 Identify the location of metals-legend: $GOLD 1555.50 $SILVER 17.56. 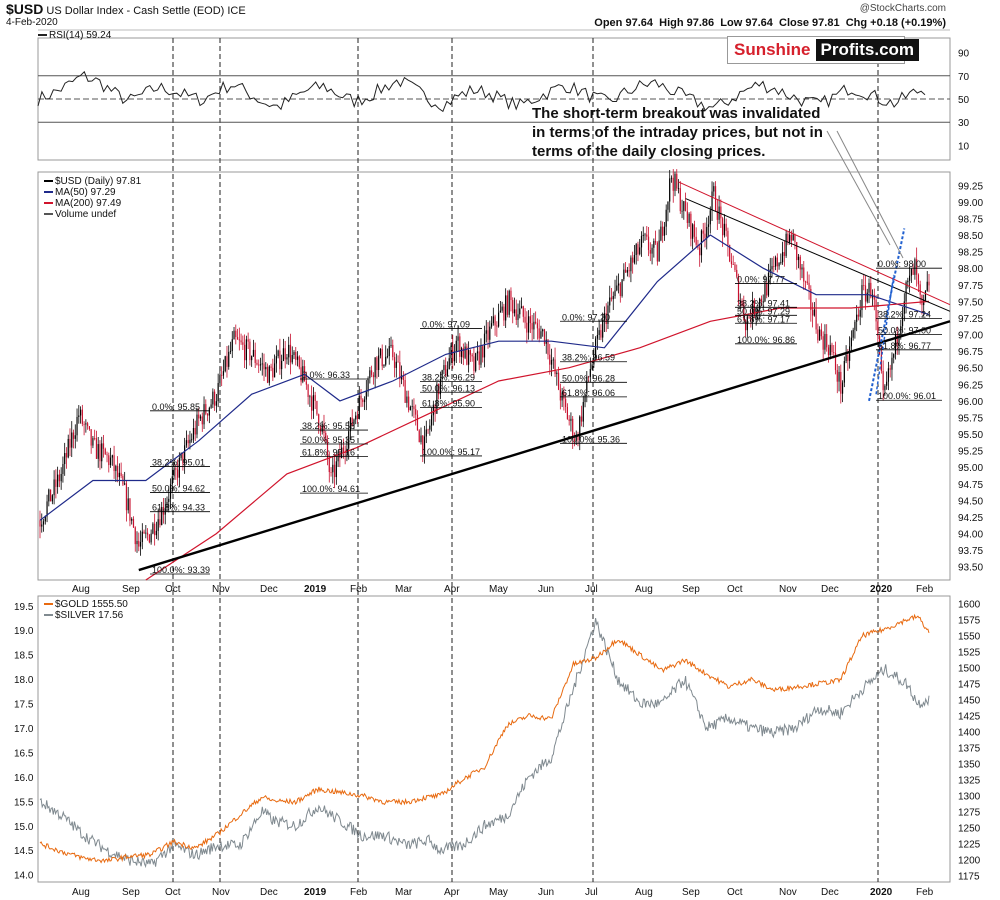
(86, 610).